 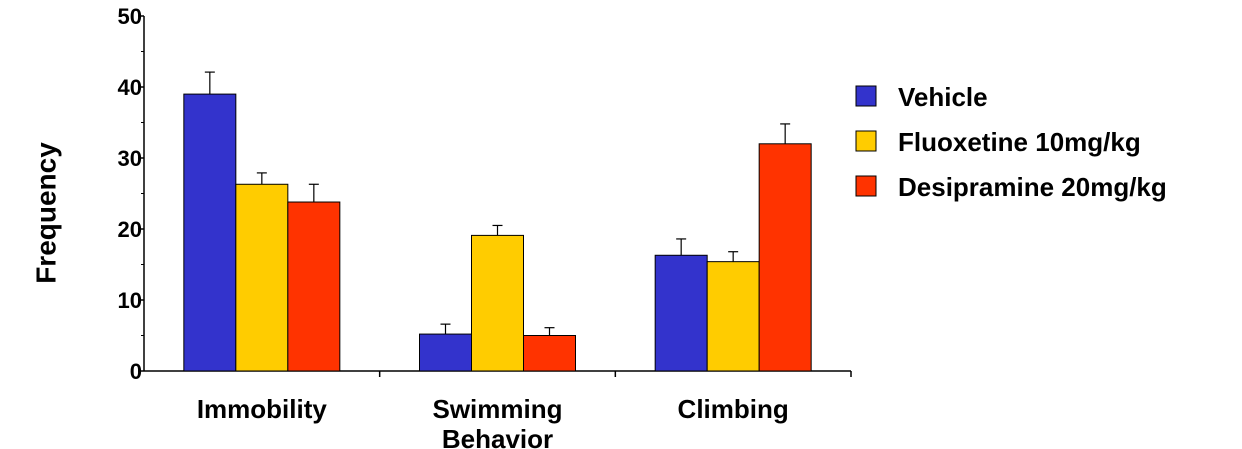 What do you see at coordinates (497, 436) in the screenshot?
I see `x-category-label: Behavior` at bounding box center [497, 436].